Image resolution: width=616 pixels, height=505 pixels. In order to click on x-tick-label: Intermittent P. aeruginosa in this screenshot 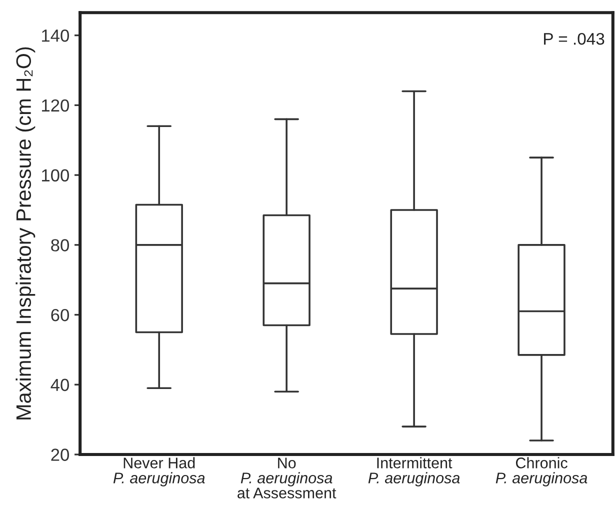, I will do `click(414, 471)`.